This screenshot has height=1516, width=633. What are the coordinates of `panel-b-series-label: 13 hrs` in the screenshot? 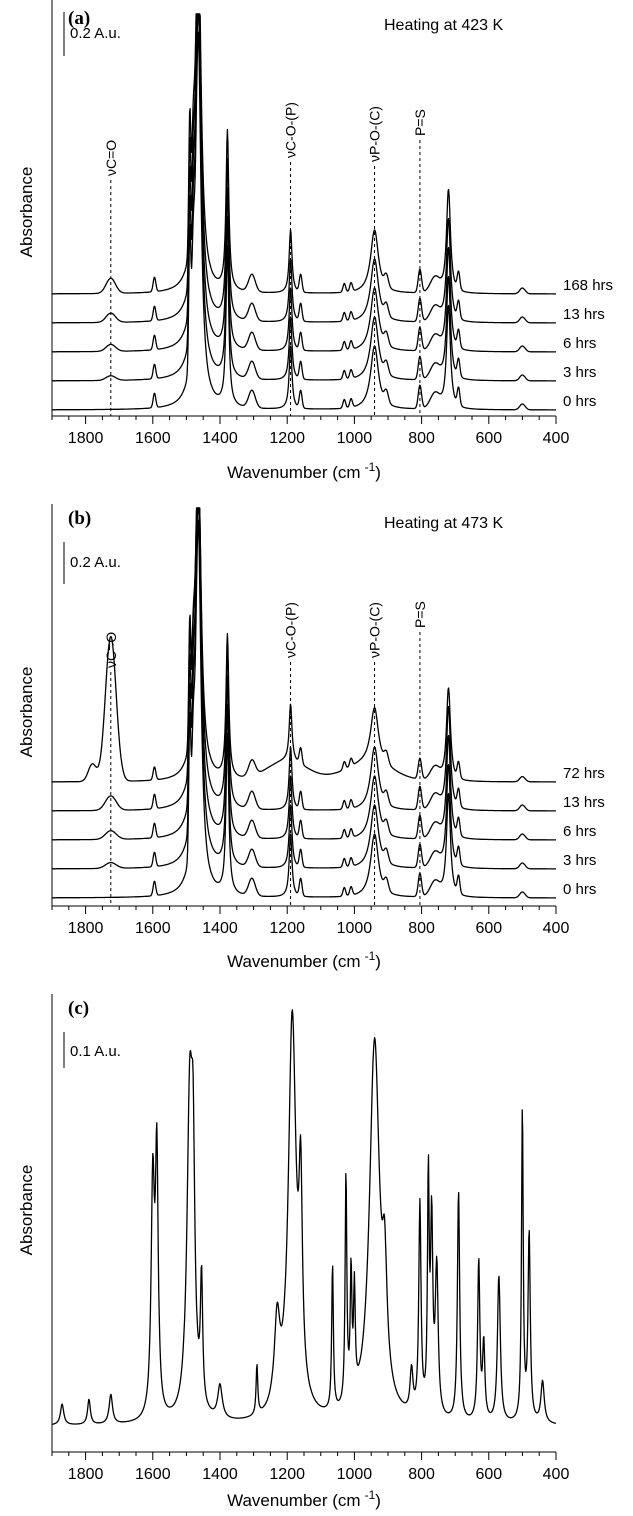 It's located at (584, 802).